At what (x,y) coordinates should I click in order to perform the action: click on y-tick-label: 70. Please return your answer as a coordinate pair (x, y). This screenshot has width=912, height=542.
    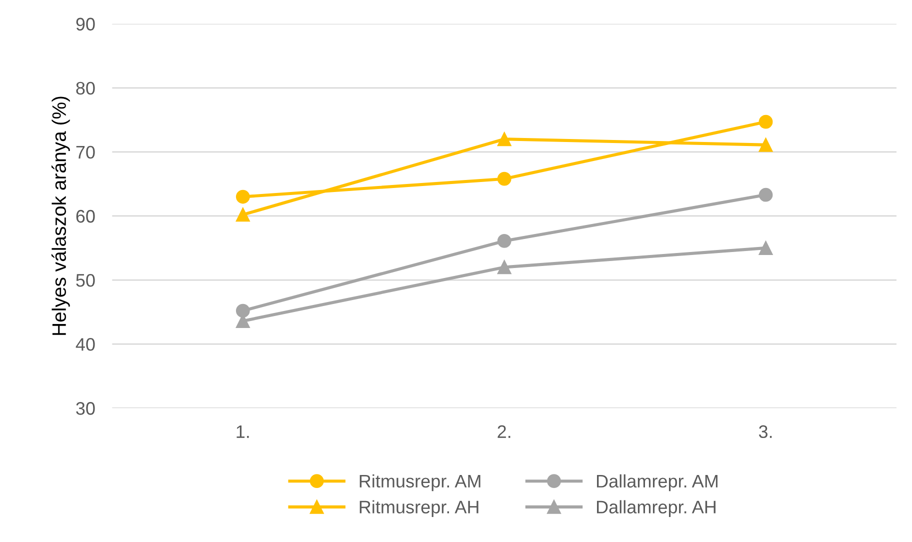
    Looking at the image, I should click on (85, 152).